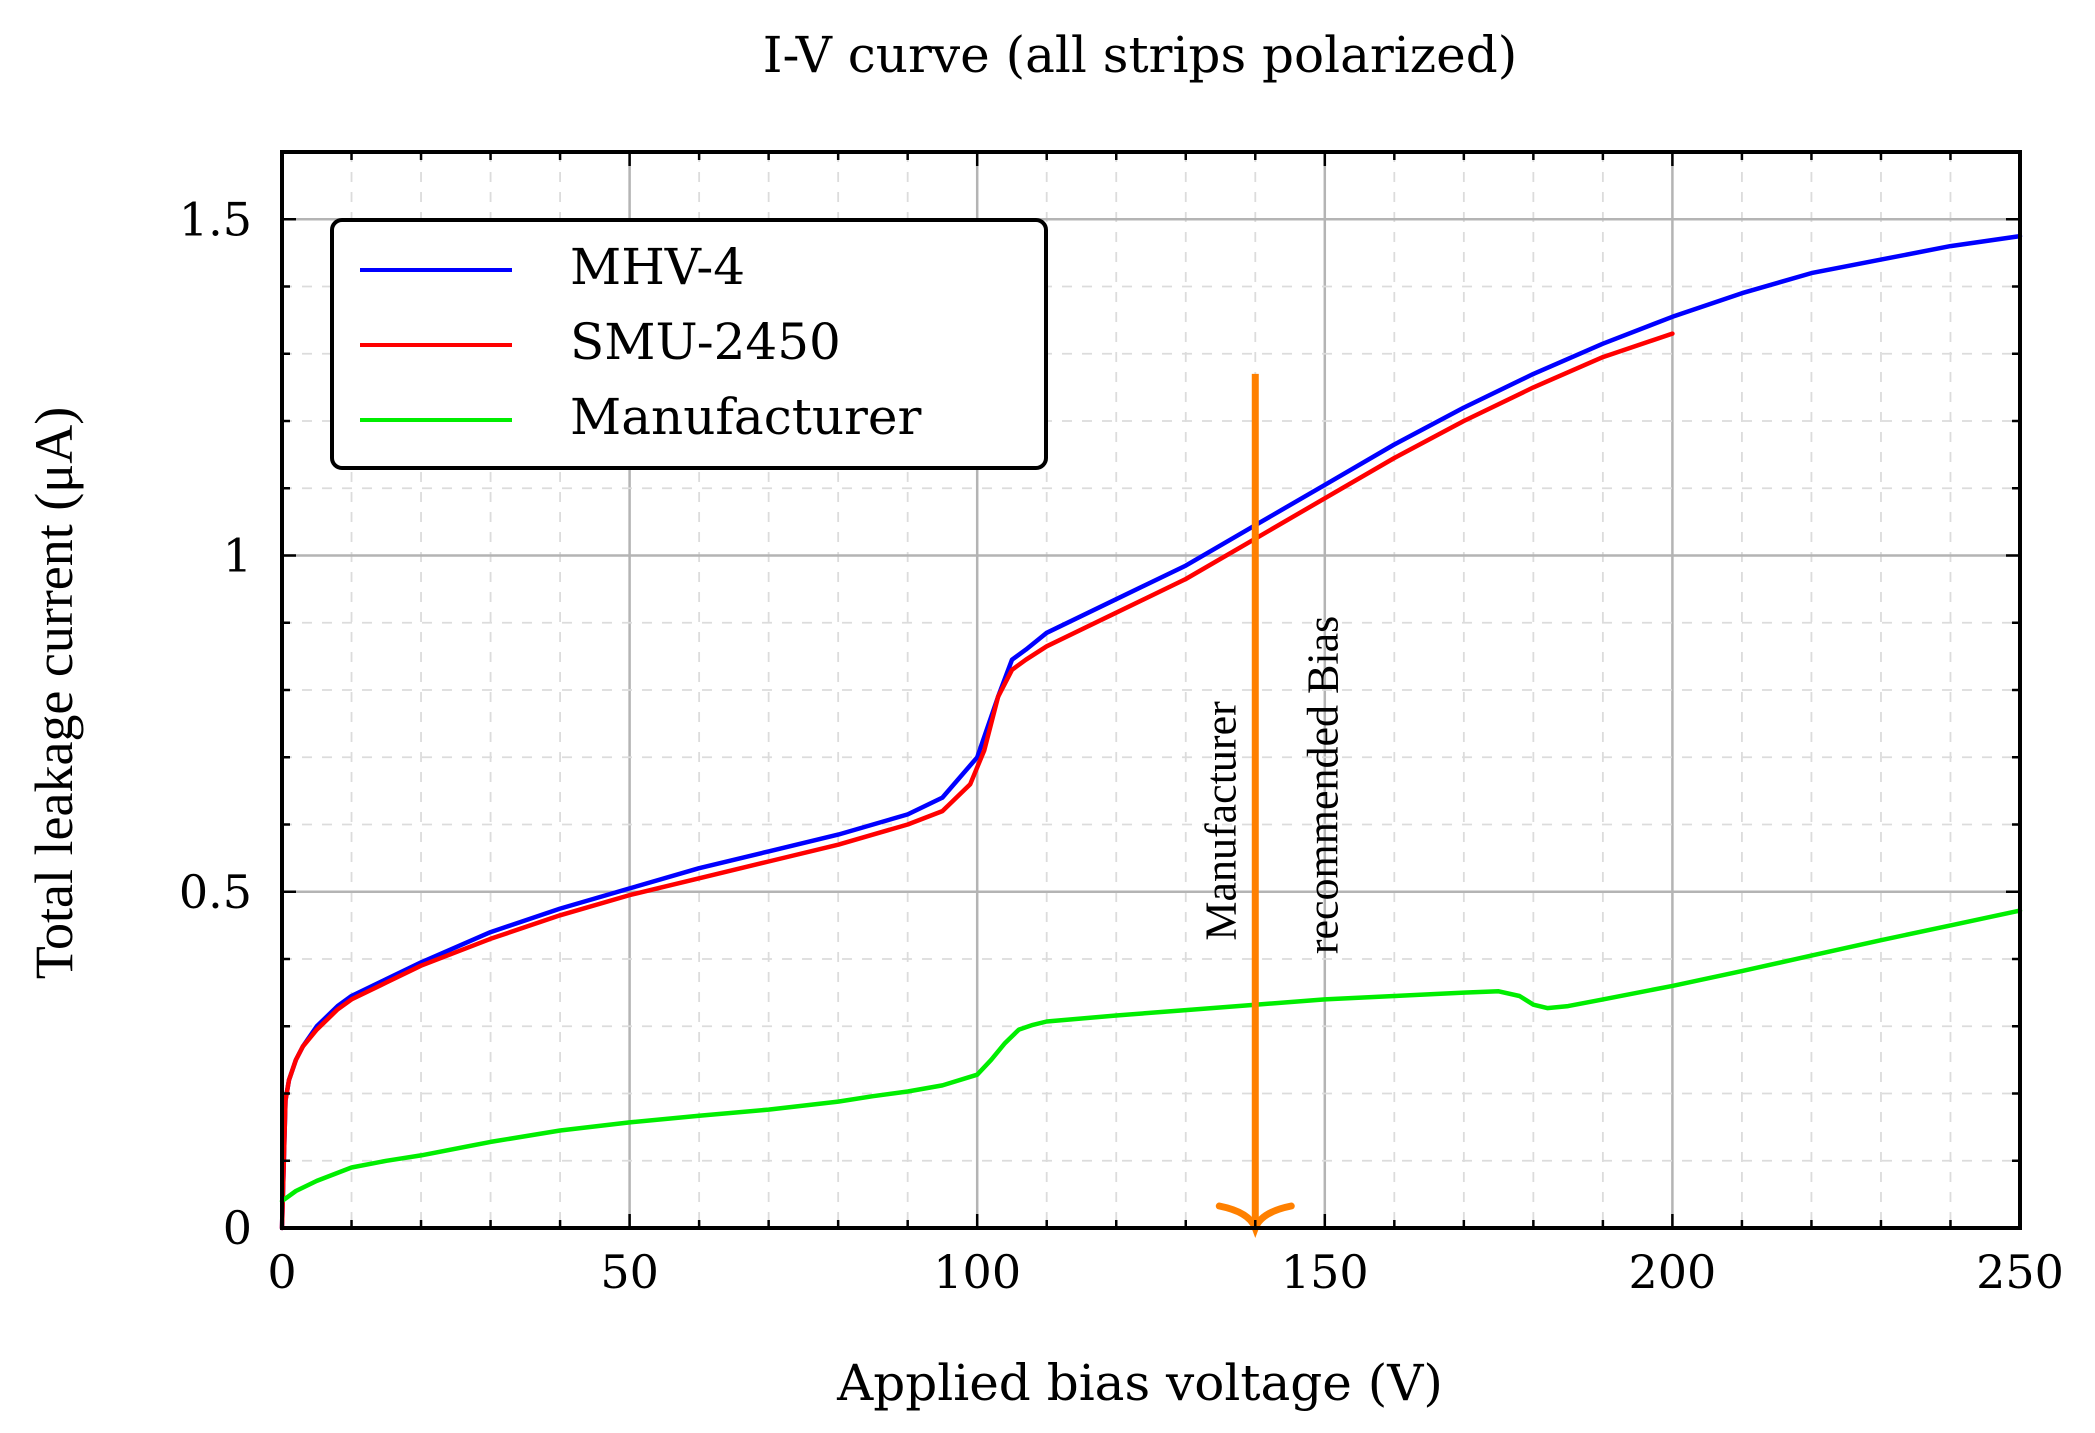 The width and height of the screenshot is (2095, 1433). I want to click on legend-box, so click(689, 344).